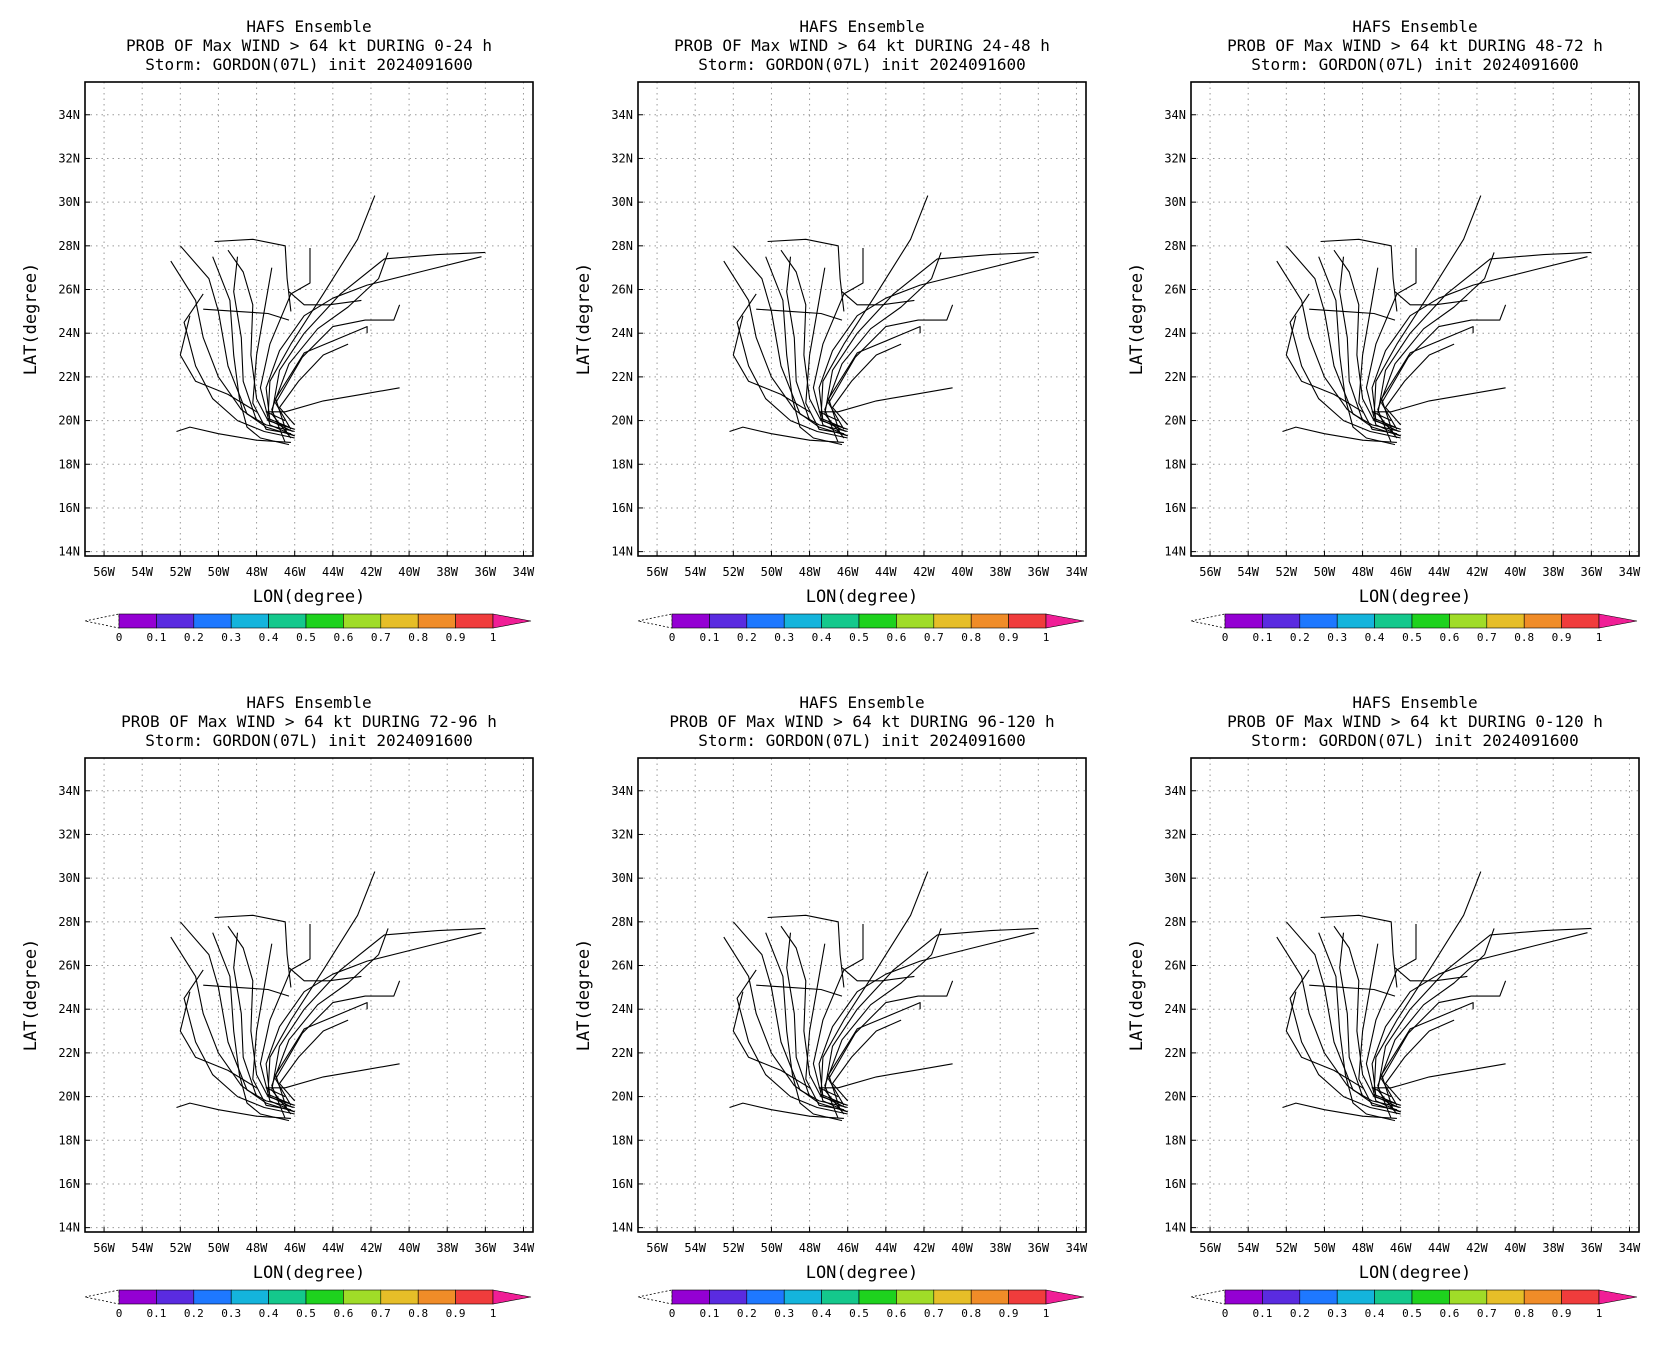  Describe the element at coordinates (1175, 246) in the screenshot. I see `y-tick-label: 28N` at that location.